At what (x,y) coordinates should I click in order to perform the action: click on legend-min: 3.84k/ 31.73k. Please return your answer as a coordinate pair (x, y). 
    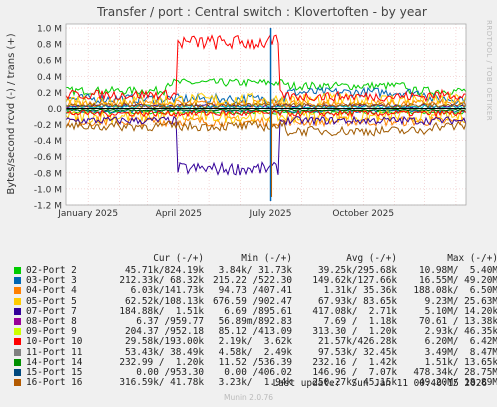
    Looking at the image, I should click on (255, 270).